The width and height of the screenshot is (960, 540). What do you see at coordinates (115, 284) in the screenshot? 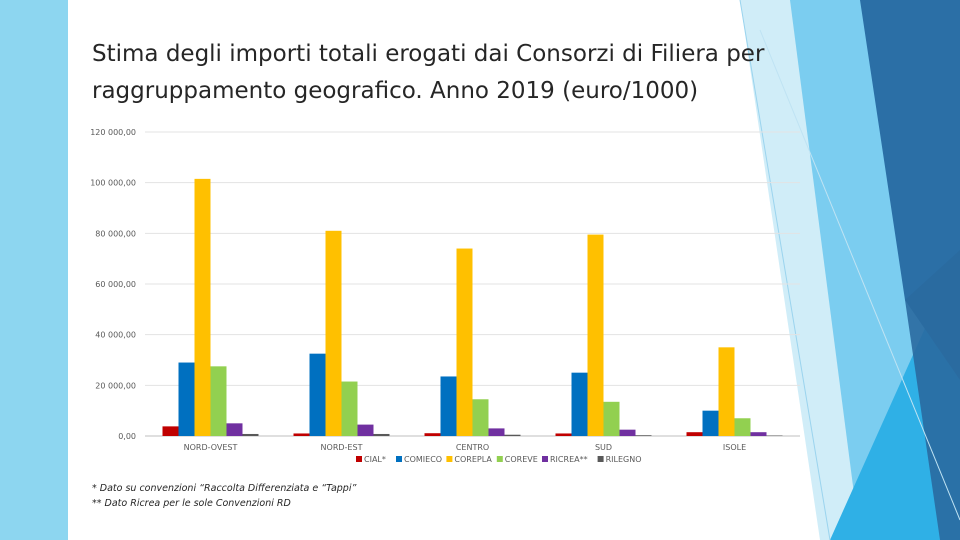
I see `y-tick-label: 60 000,00` at bounding box center [115, 284].